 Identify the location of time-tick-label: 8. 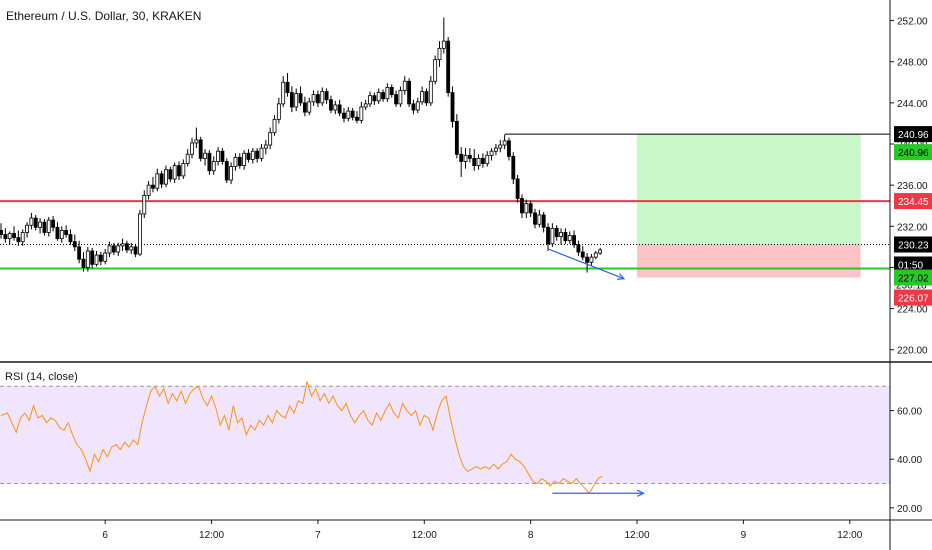
(531, 535).